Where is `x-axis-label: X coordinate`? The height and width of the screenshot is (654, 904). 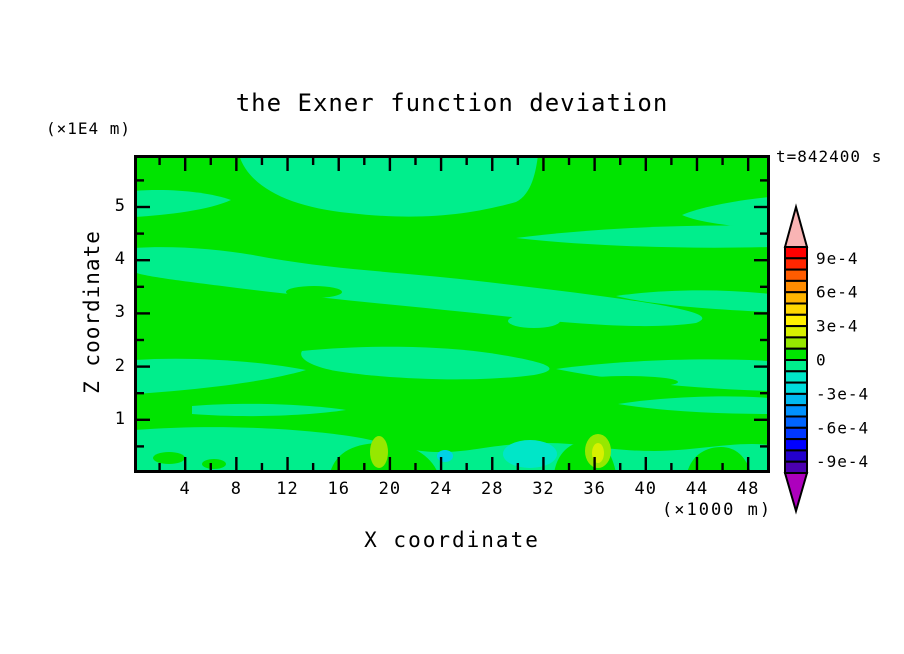
x-axis-label: X coordinate is located at coordinates (452, 540).